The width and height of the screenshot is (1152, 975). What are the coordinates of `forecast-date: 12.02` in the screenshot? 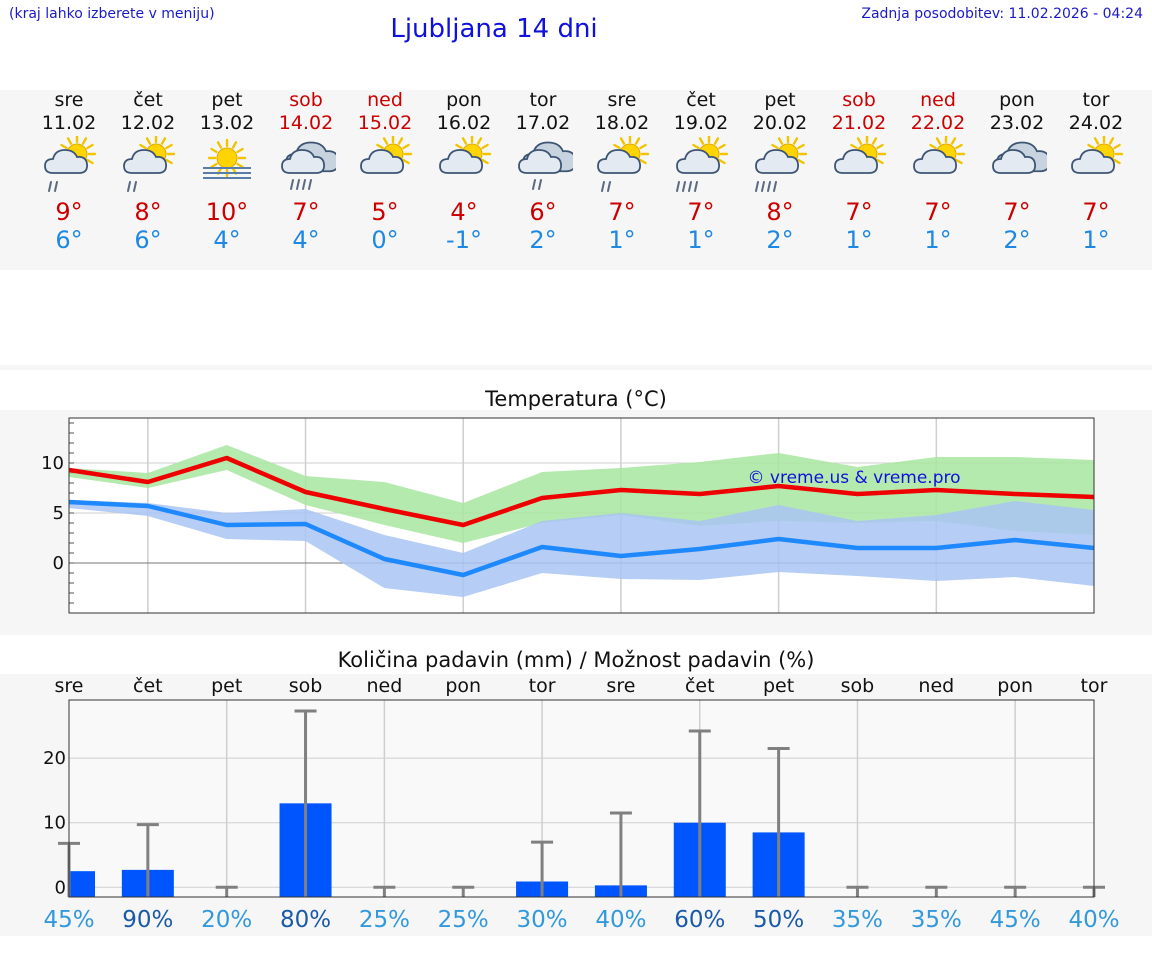 It's located at (148, 123).